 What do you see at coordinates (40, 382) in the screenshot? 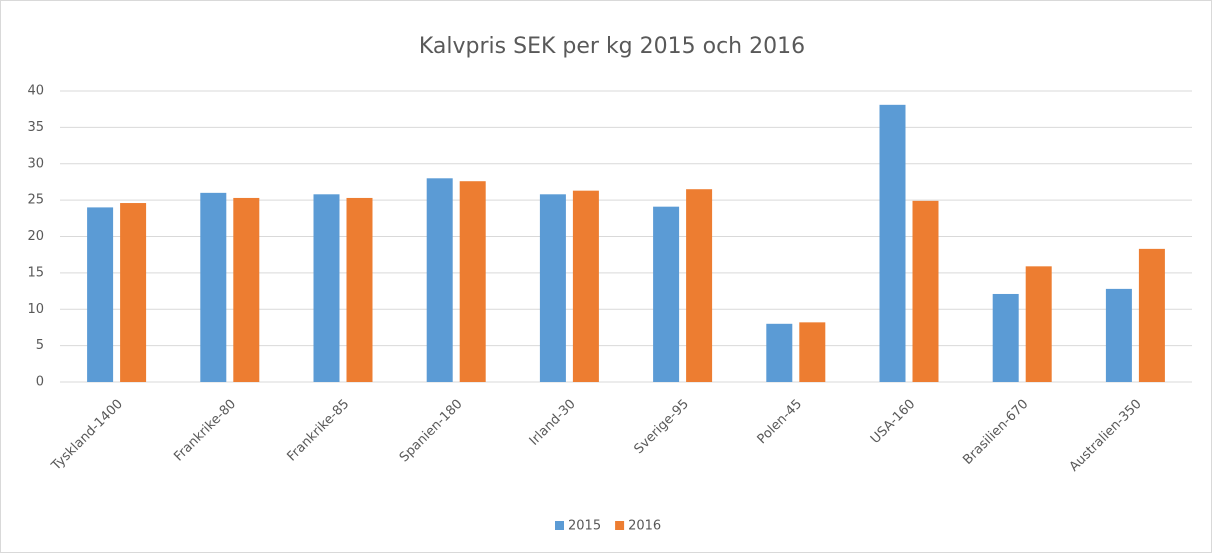
I see `y-tick-label: 0` at bounding box center [40, 382].